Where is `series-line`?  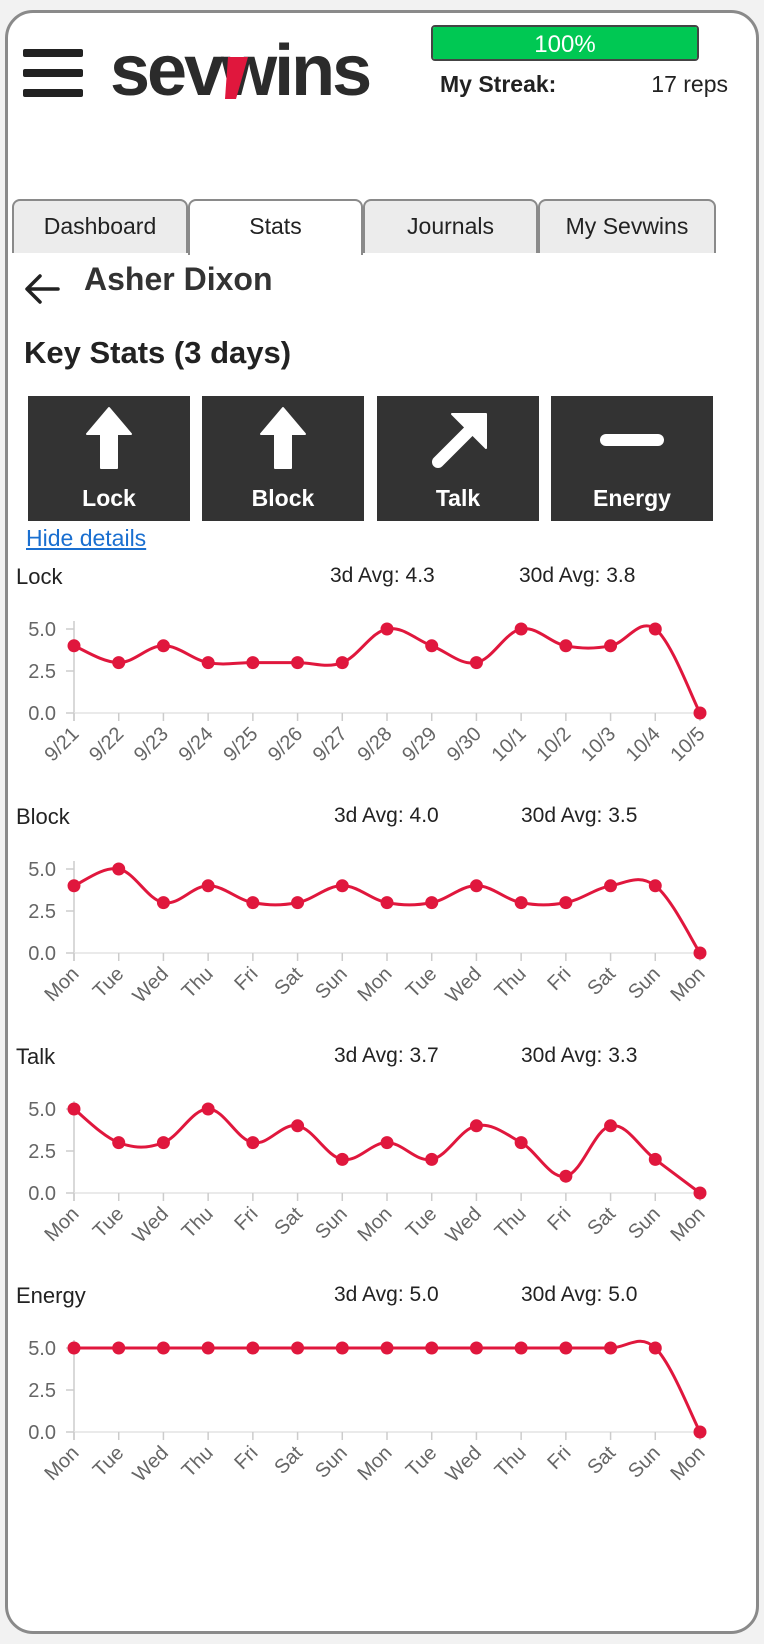 series-line is located at coordinates (387, 669).